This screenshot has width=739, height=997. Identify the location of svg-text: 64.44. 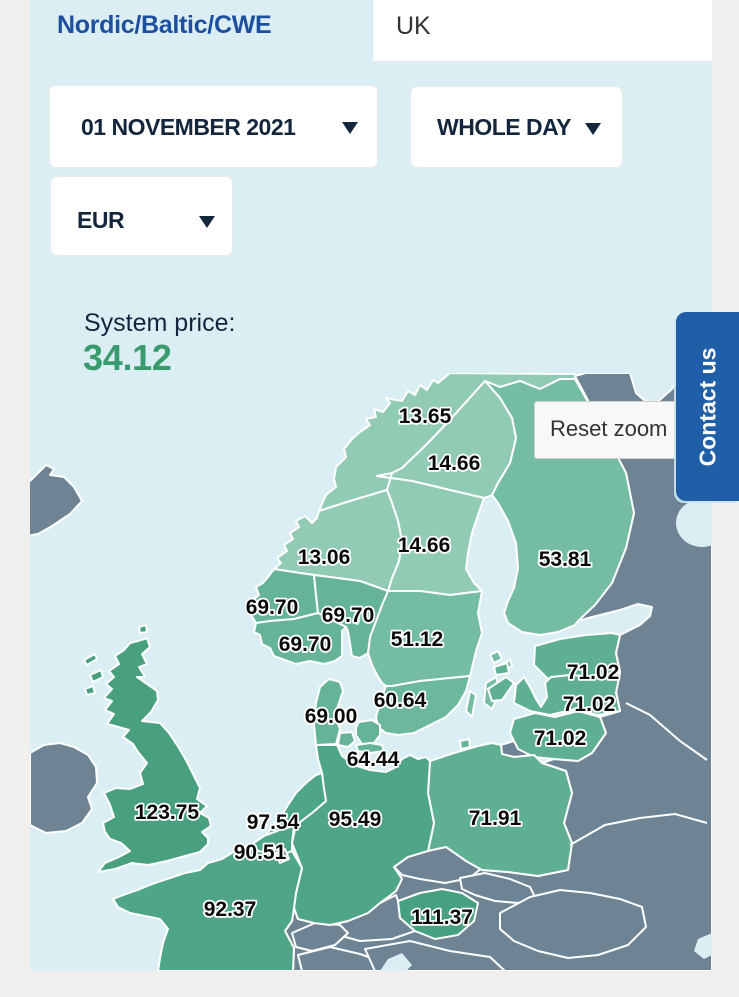
(373, 759).